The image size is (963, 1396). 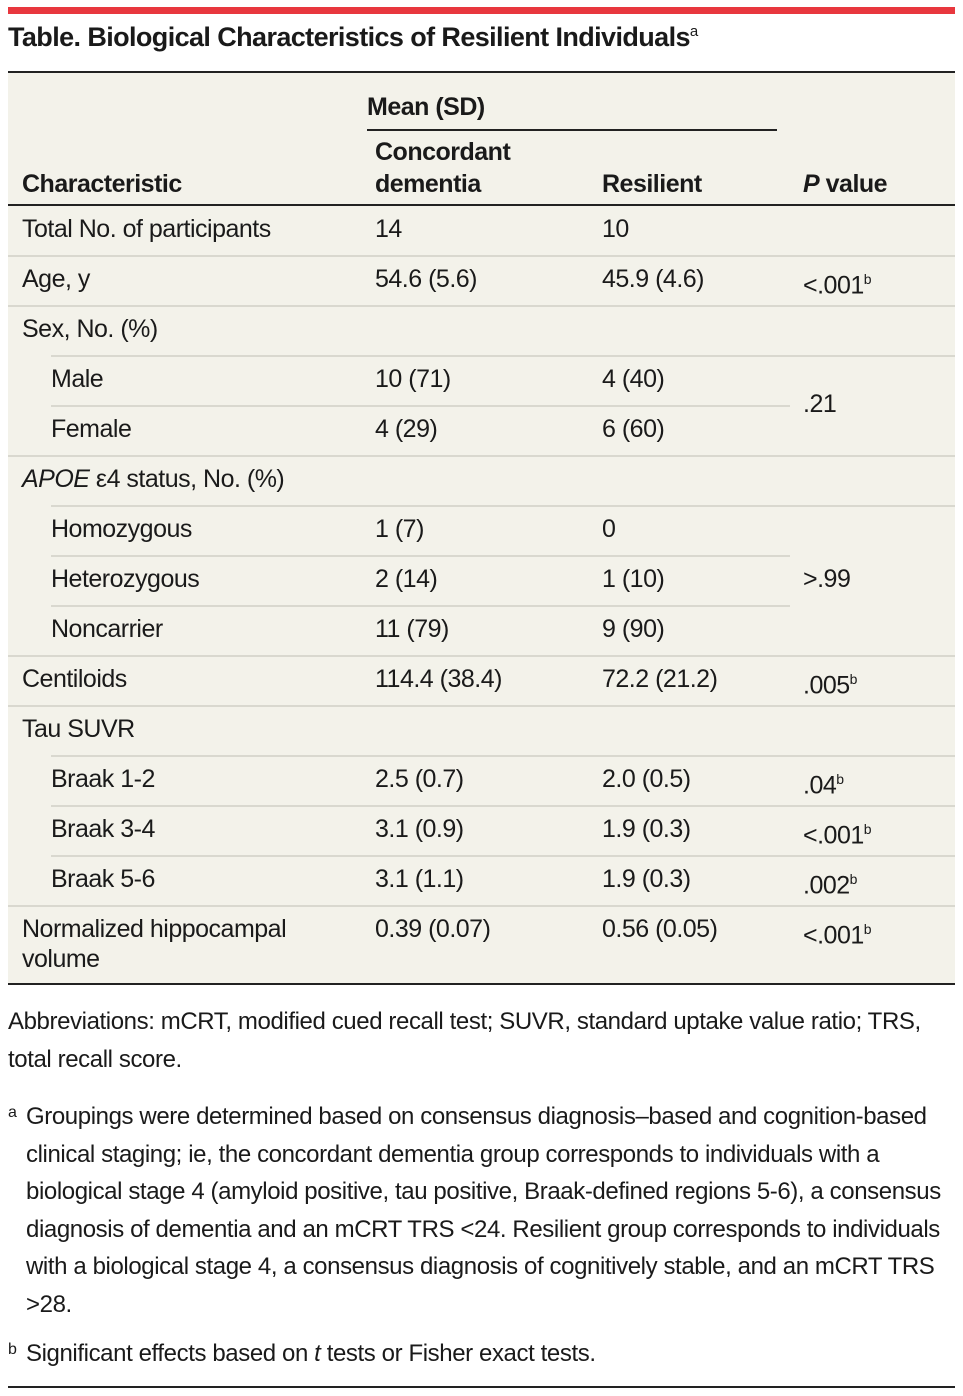 What do you see at coordinates (481, 10) in the screenshot?
I see `accent-bar` at bounding box center [481, 10].